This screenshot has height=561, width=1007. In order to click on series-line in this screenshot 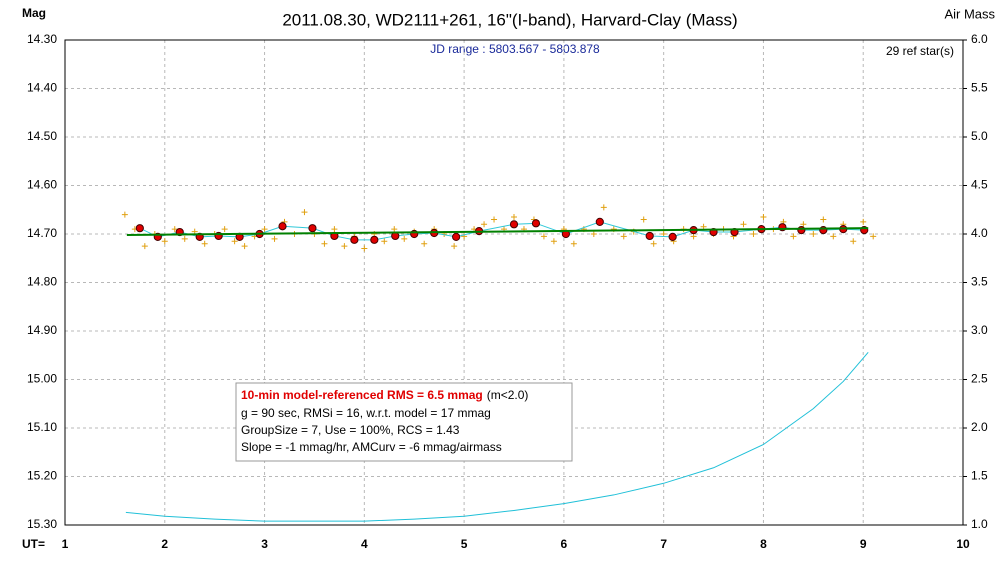, I will do `click(497, 231)`.